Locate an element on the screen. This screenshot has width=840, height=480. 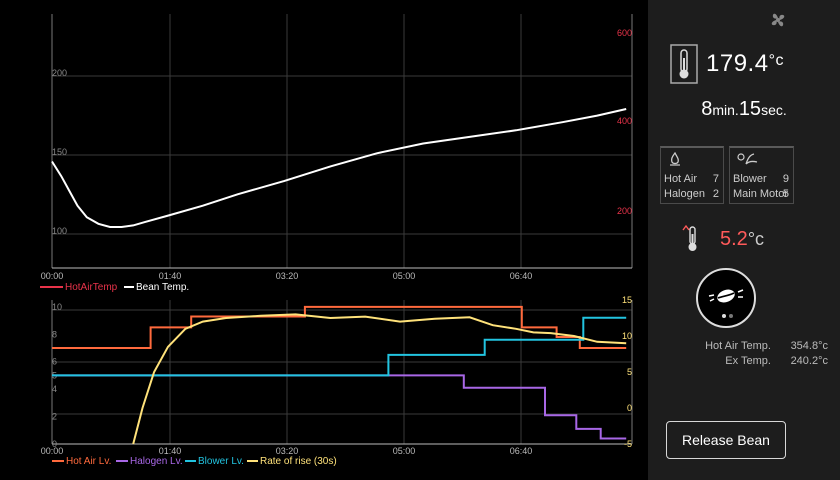
top-left-tick: 150 is located at coordinates (59, 152).